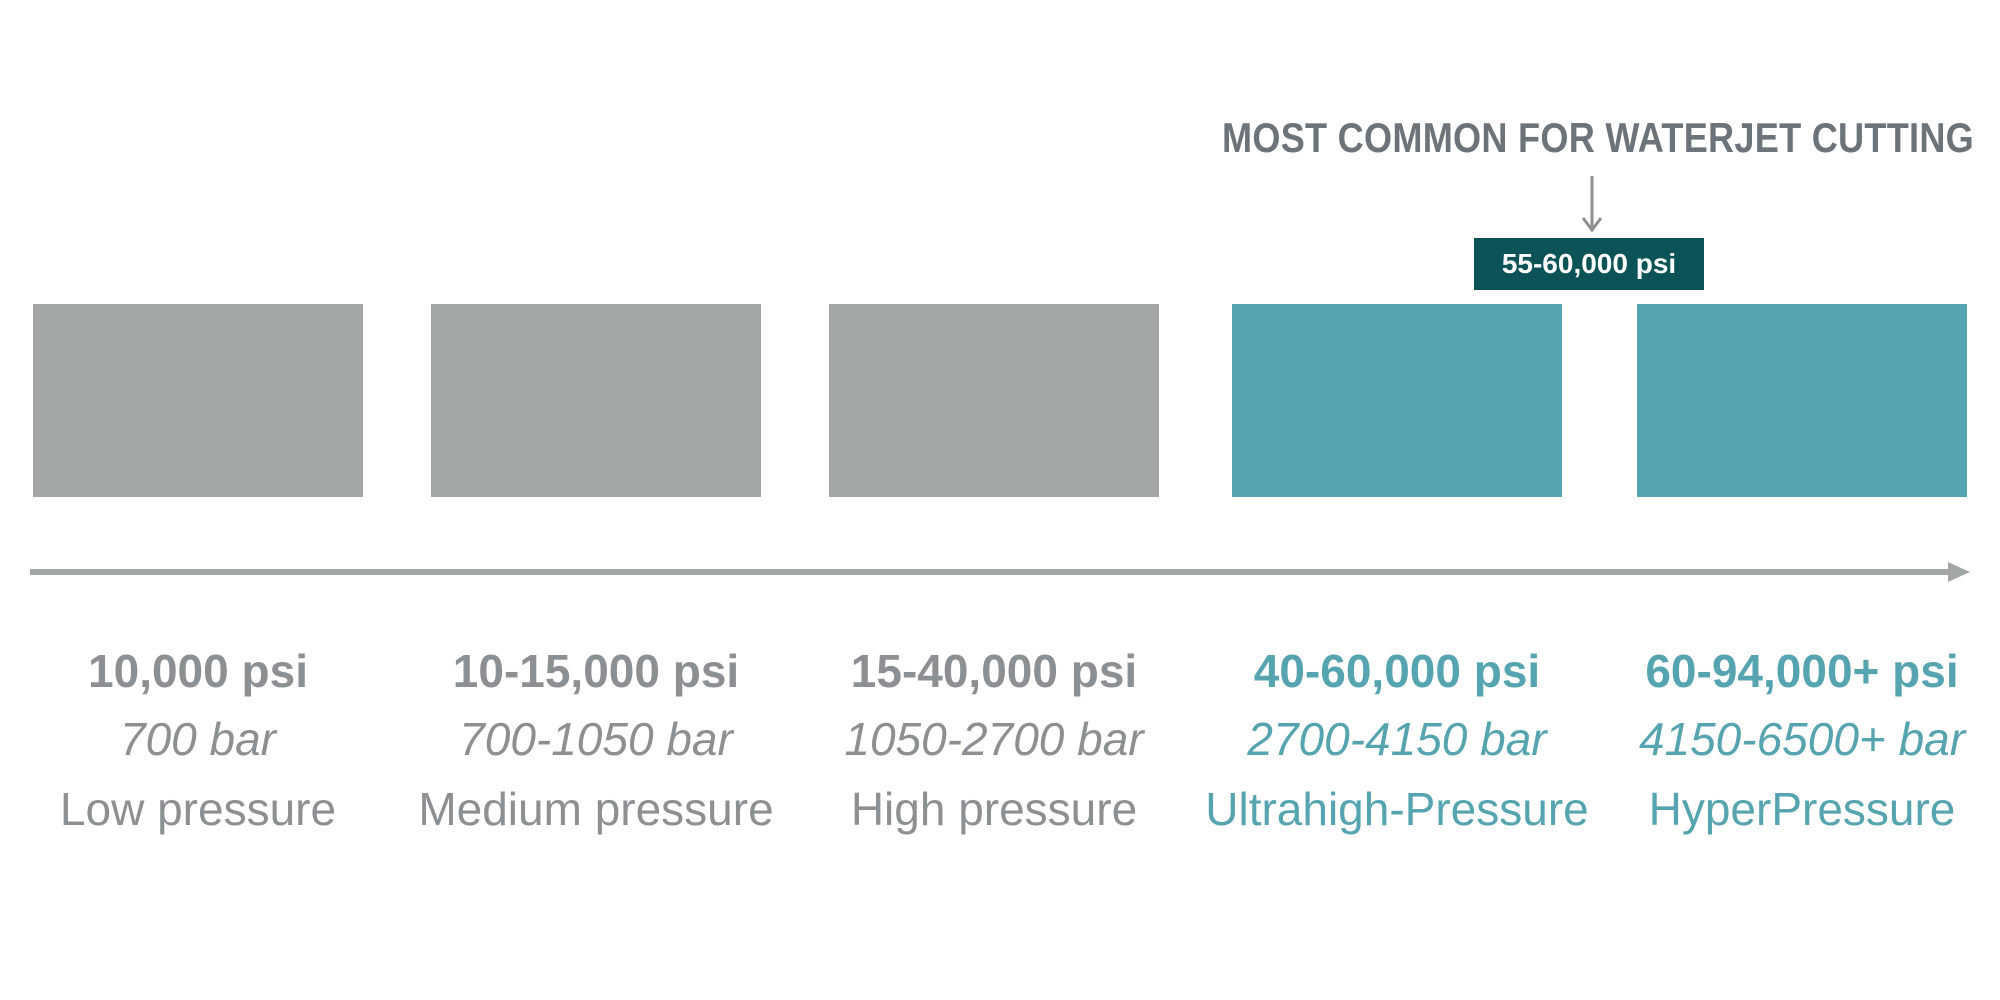 This screenshot has height=1000, width=2000. Describe the element at coordinates (1397, 809) in the screenshot. I see `level-name: Ultrahigh-Pressure` at that location.